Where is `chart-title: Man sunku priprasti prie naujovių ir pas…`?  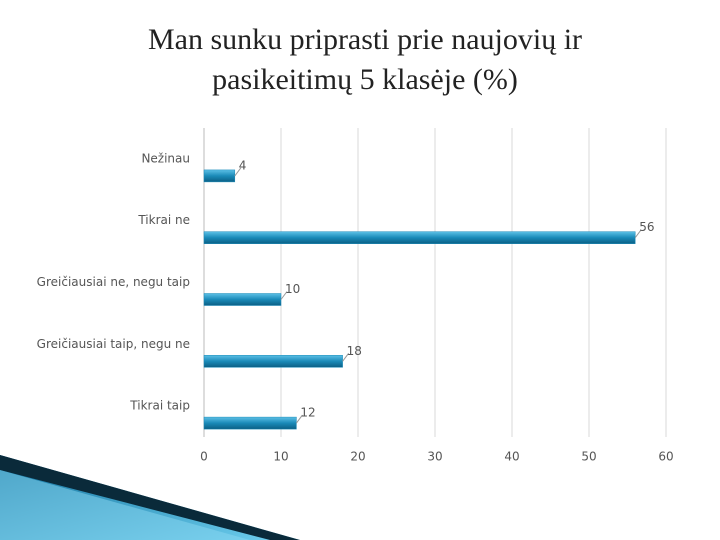
chart-title: Man sunku priprasti prie naujovių ir pas… is located at coordinates (365, 59).